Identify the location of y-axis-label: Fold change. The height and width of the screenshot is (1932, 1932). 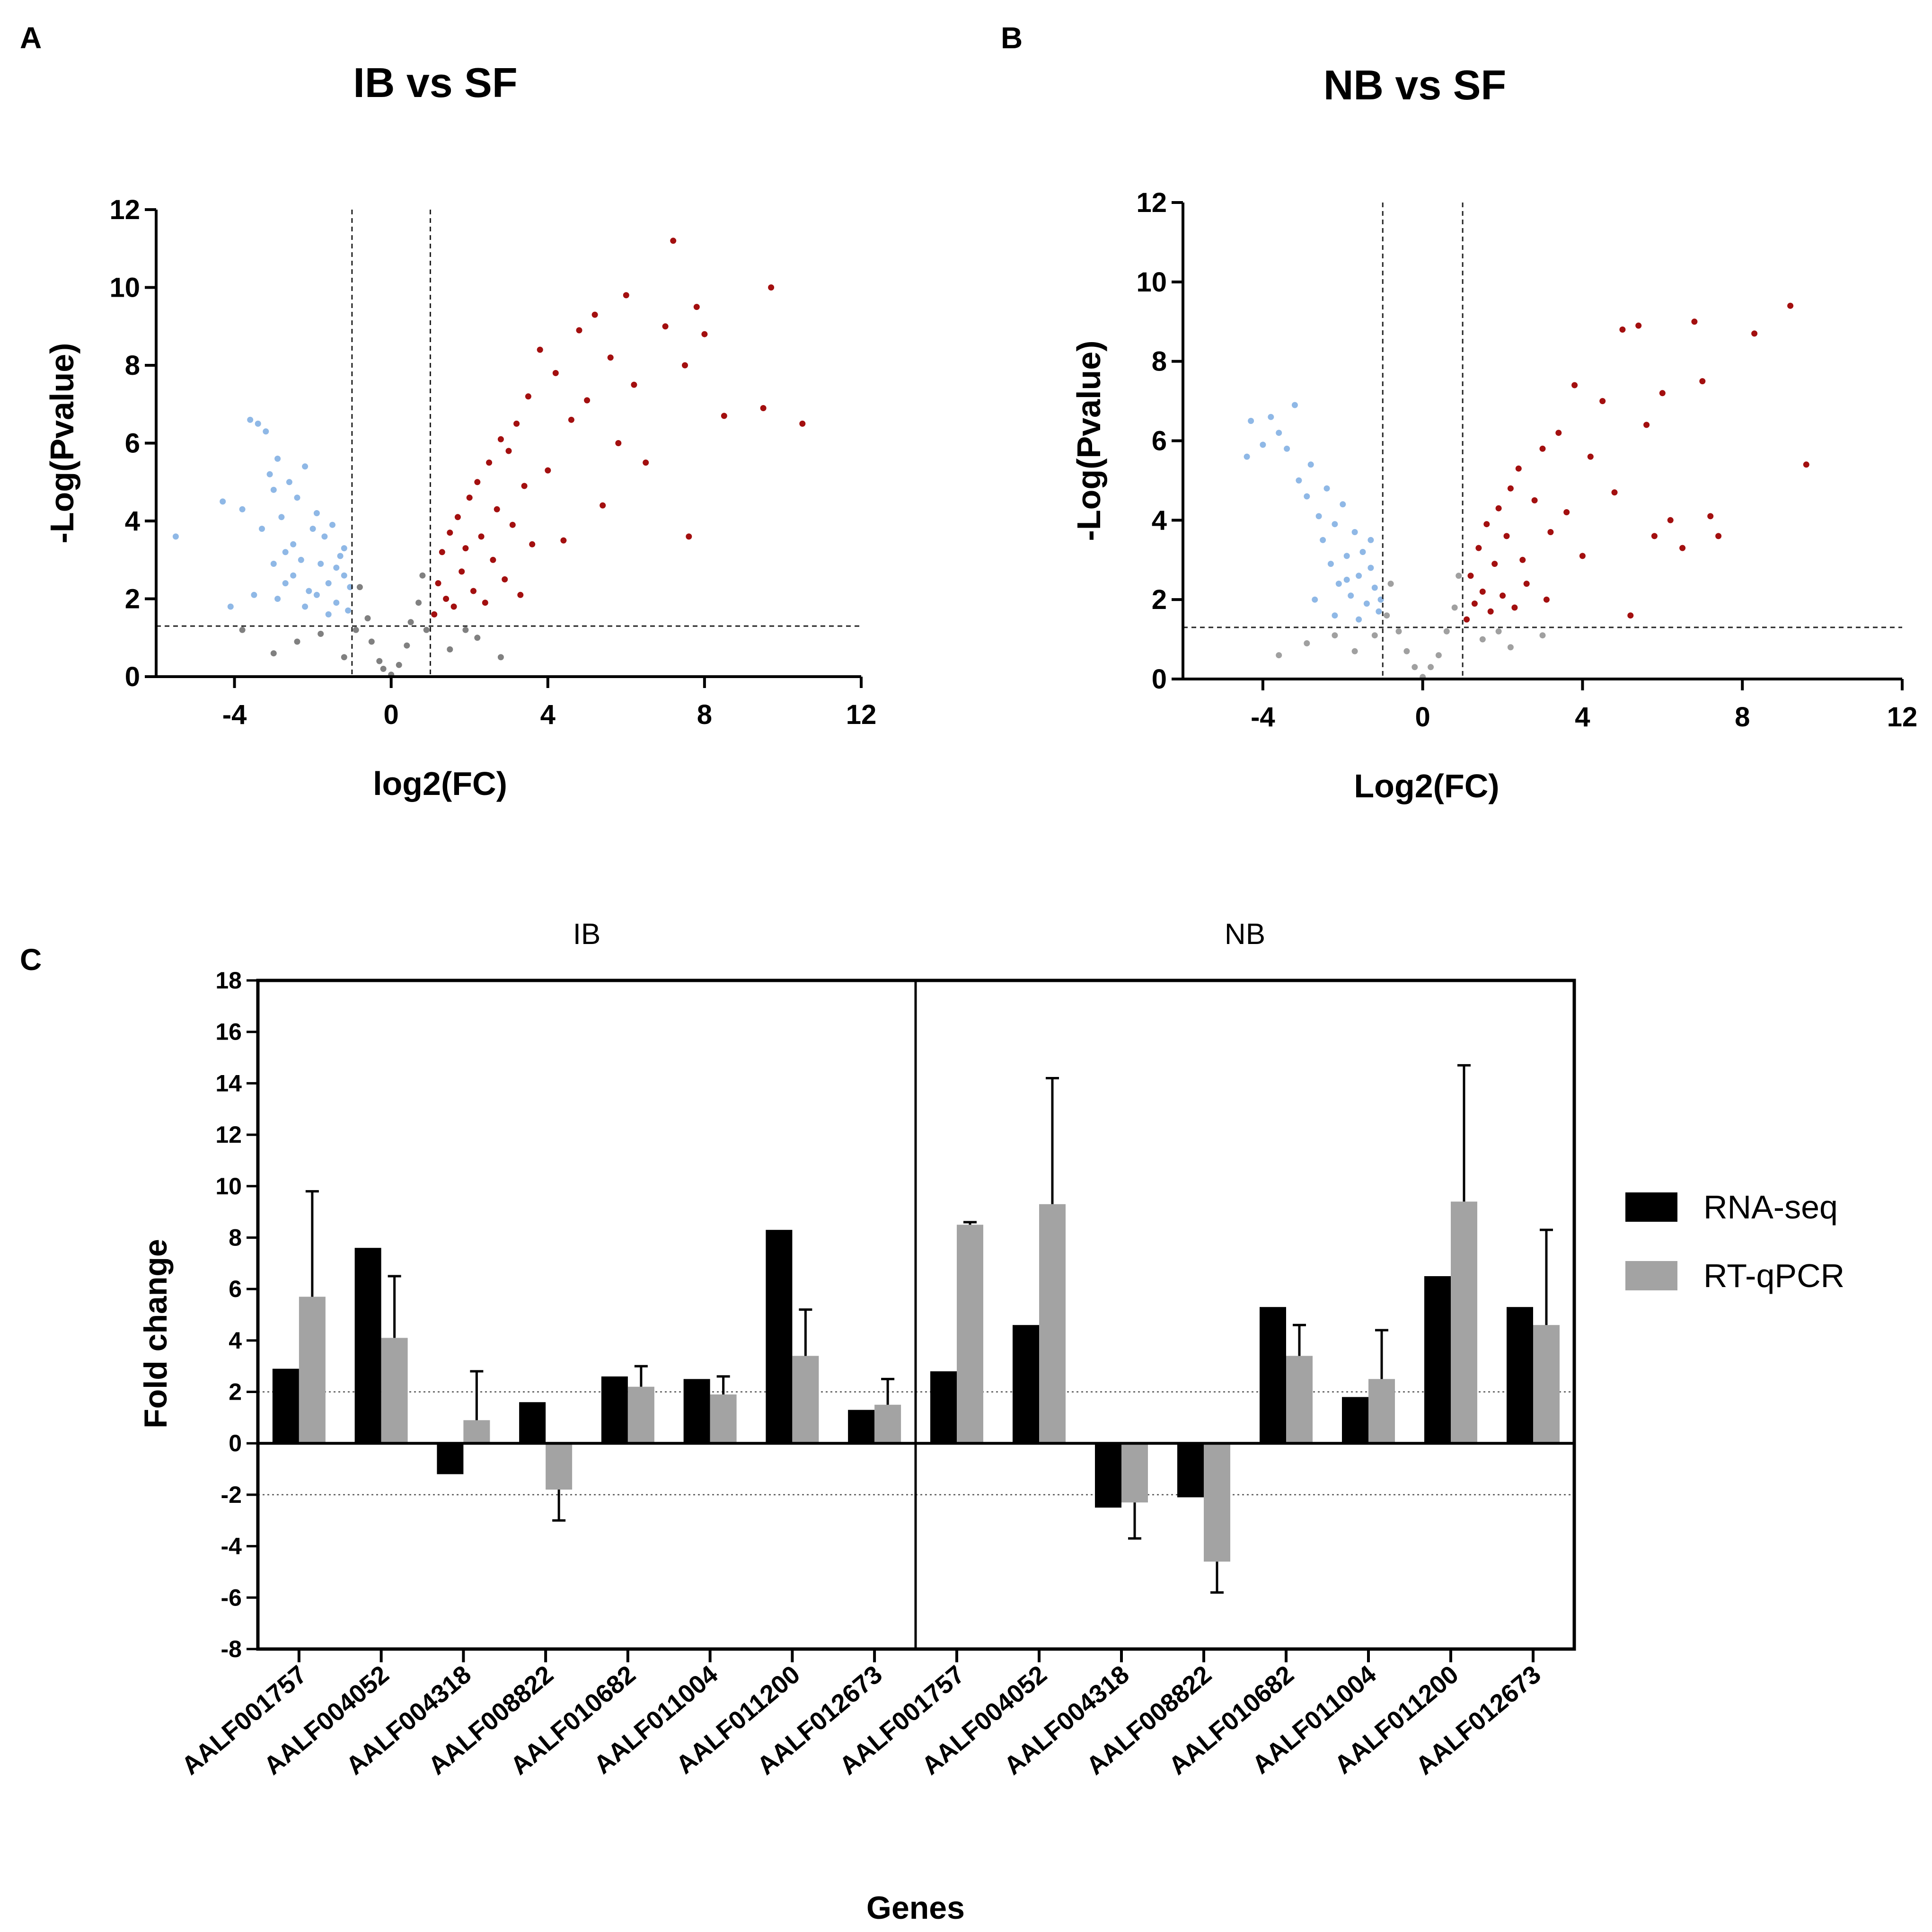
(156, 1333).